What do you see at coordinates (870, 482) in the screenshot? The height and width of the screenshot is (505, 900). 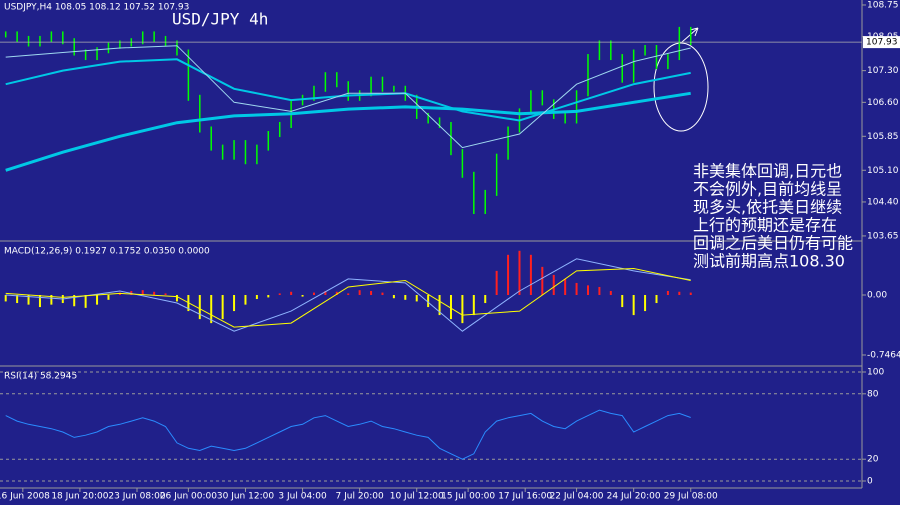 I see `y-tick-label: 0` at bounding box center [870, 482].